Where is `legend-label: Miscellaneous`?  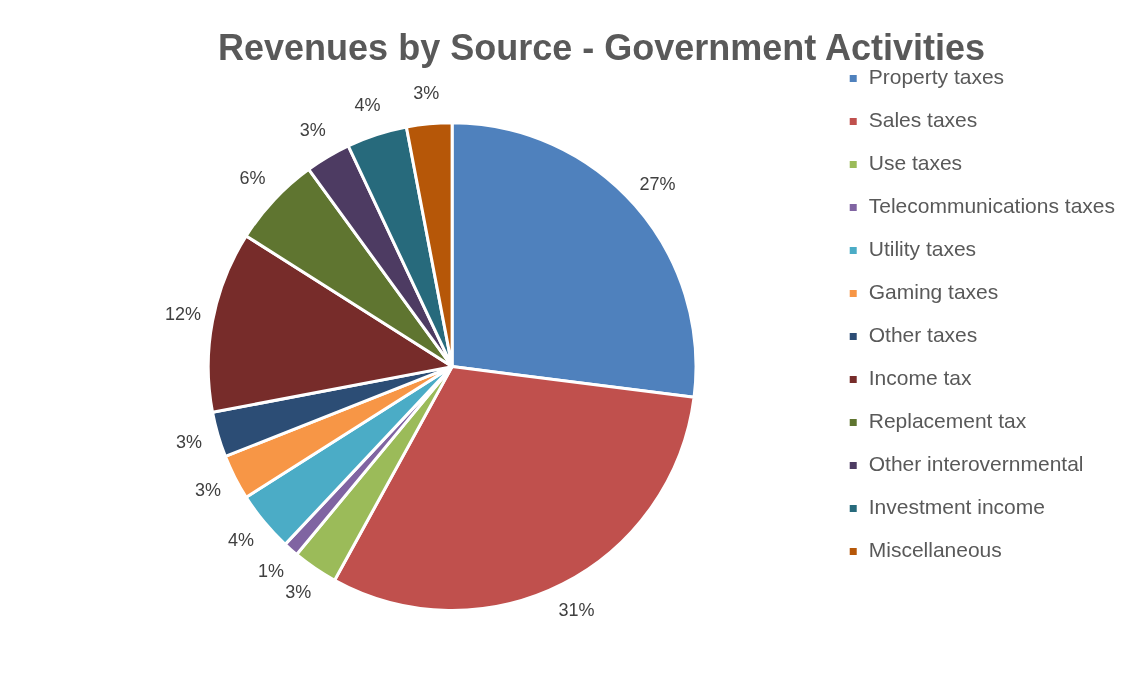
legend-label: Miscellaneous is located at coordinates (935, 550).